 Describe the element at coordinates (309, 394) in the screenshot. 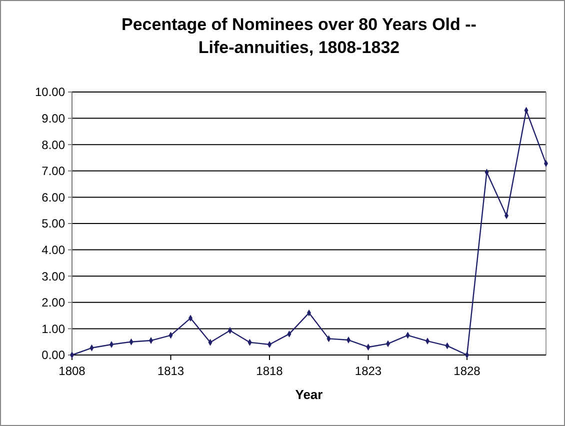

I see `x-axis-title: Year` at that location.